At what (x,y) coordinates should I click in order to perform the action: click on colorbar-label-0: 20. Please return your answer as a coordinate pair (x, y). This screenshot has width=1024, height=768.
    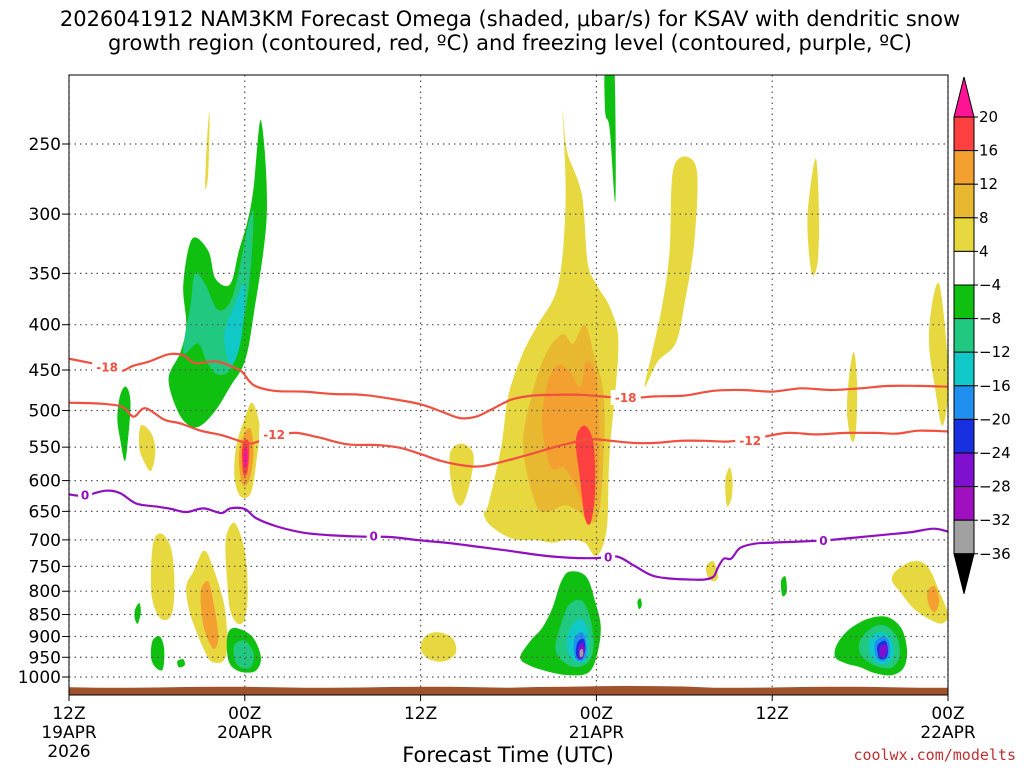
    Looking at the image, I should click on (988, 117).